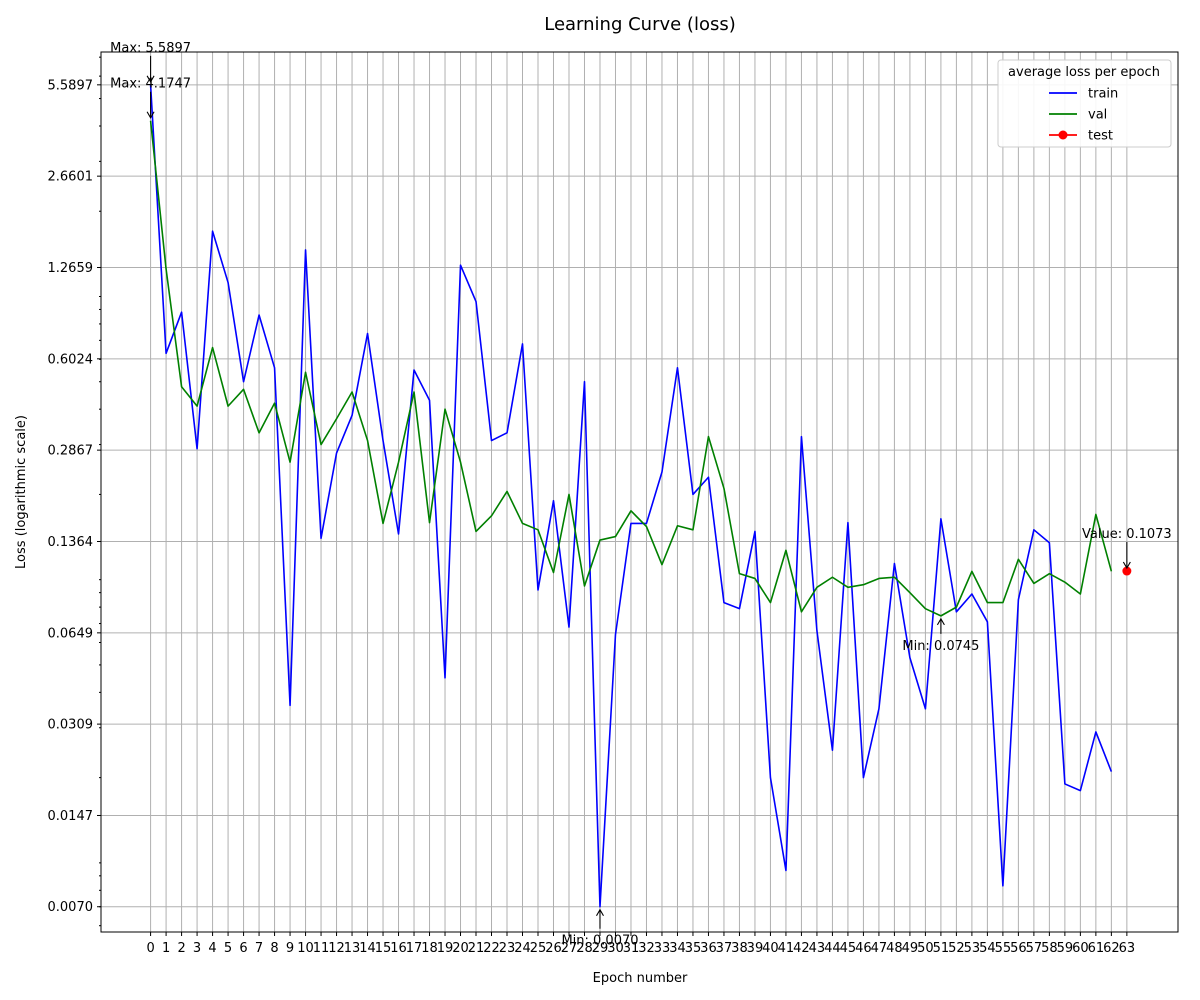 The image size is (1200, 1000). Describe the element at coordinates (708, 948) in the screenshot. I see `x-tick-label: 36` at that location.